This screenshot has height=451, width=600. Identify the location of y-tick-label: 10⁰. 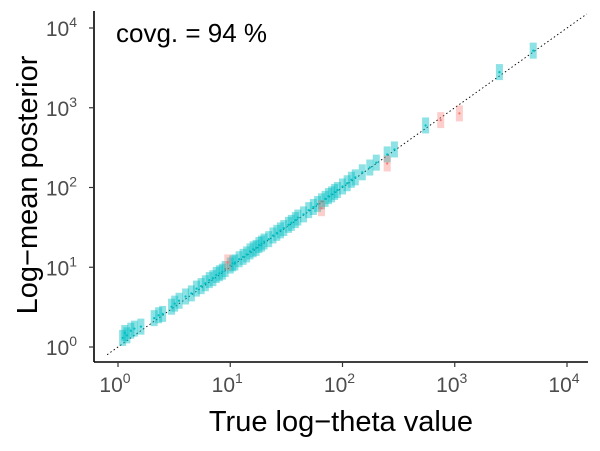
(61, 346).